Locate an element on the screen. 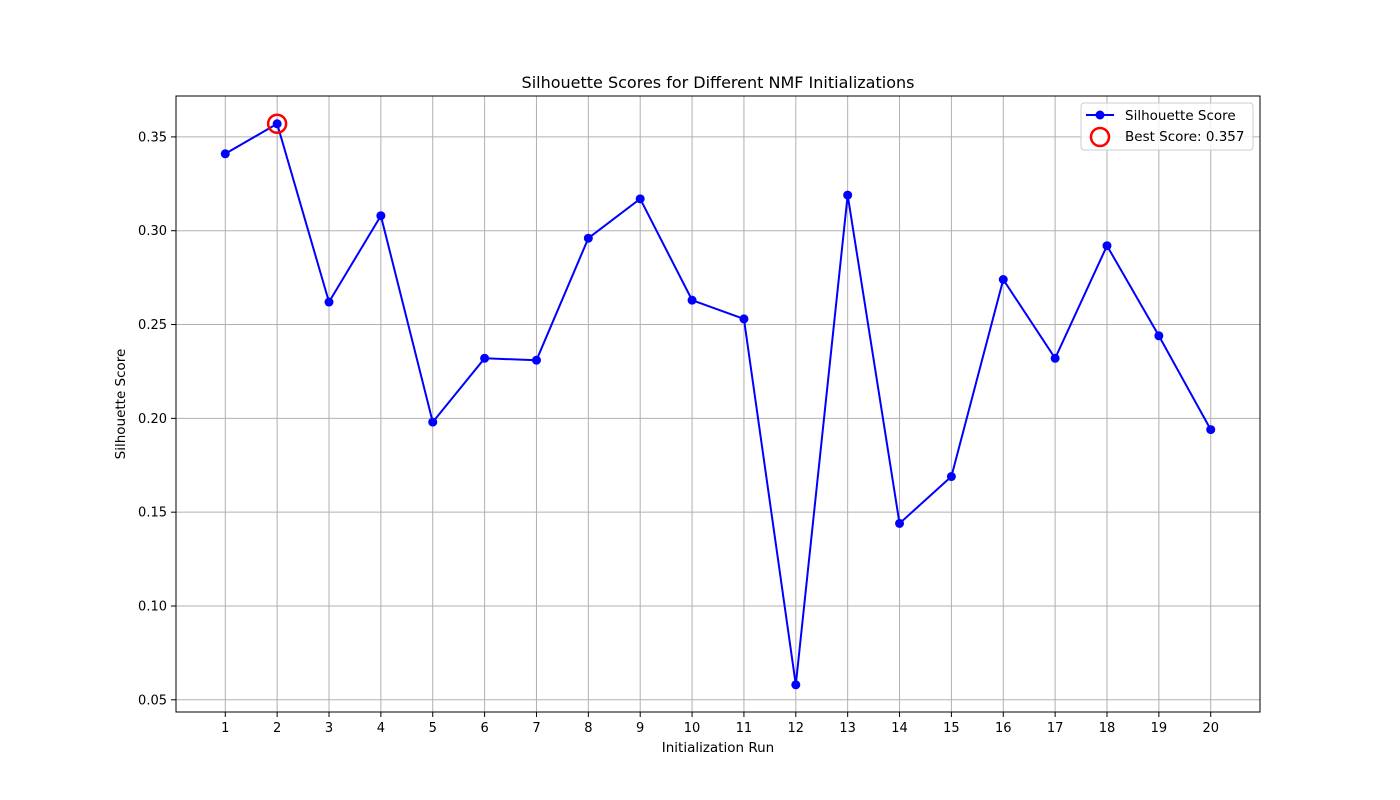 The image size is (1400, 800). y-tick-label: 0.15 is located at coordinates (152, 513).